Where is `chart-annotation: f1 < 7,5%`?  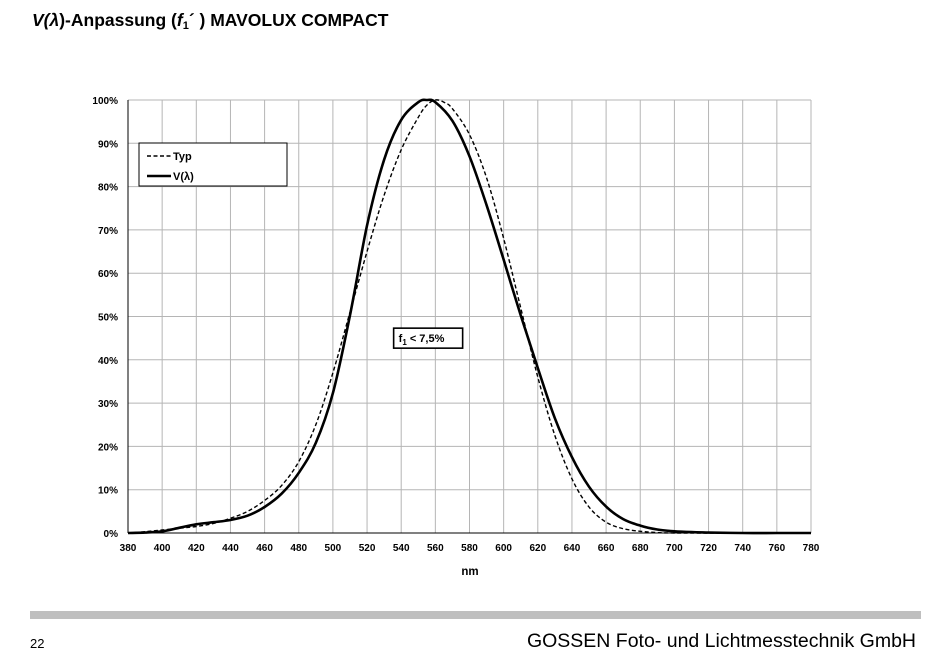
chart-annotation: f1 < 7,5% is located at coordinates (428, 338).